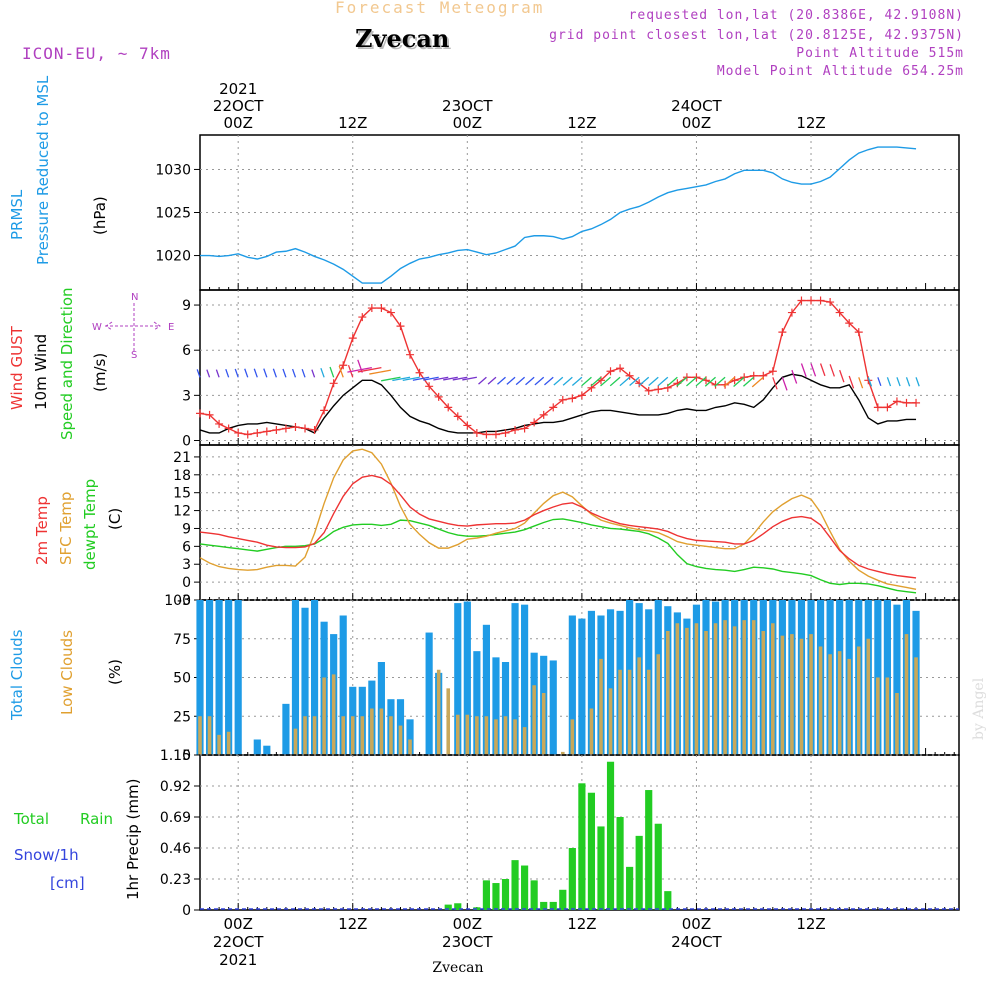 The height and width of the screenshot is (1000, 1000). What do you see at coordinates (175, 849) in the screenshot?
I see `y-tick-label-precip: 0.46` at bounding box center [175, 849].